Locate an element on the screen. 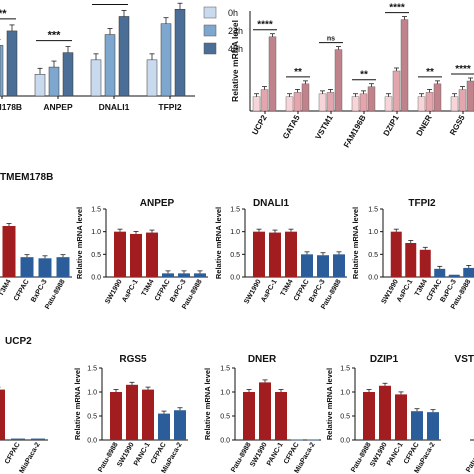 This screenshot has width=474, height=474. x-tick-label: UCP2 is located at coordinates (259, 124).